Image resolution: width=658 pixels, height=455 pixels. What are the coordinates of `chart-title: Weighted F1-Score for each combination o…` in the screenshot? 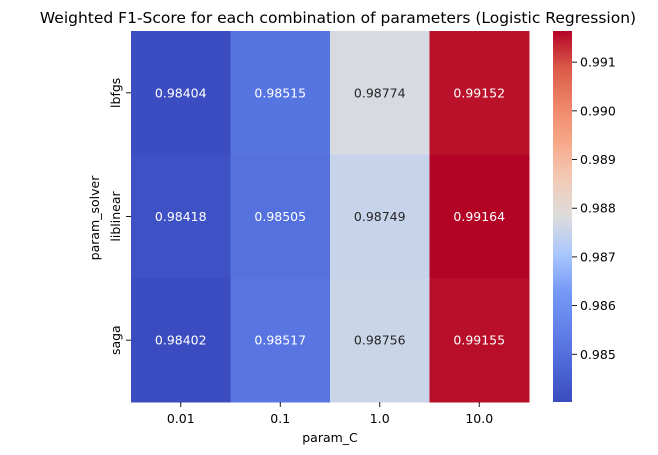 It's located at (338, 18).